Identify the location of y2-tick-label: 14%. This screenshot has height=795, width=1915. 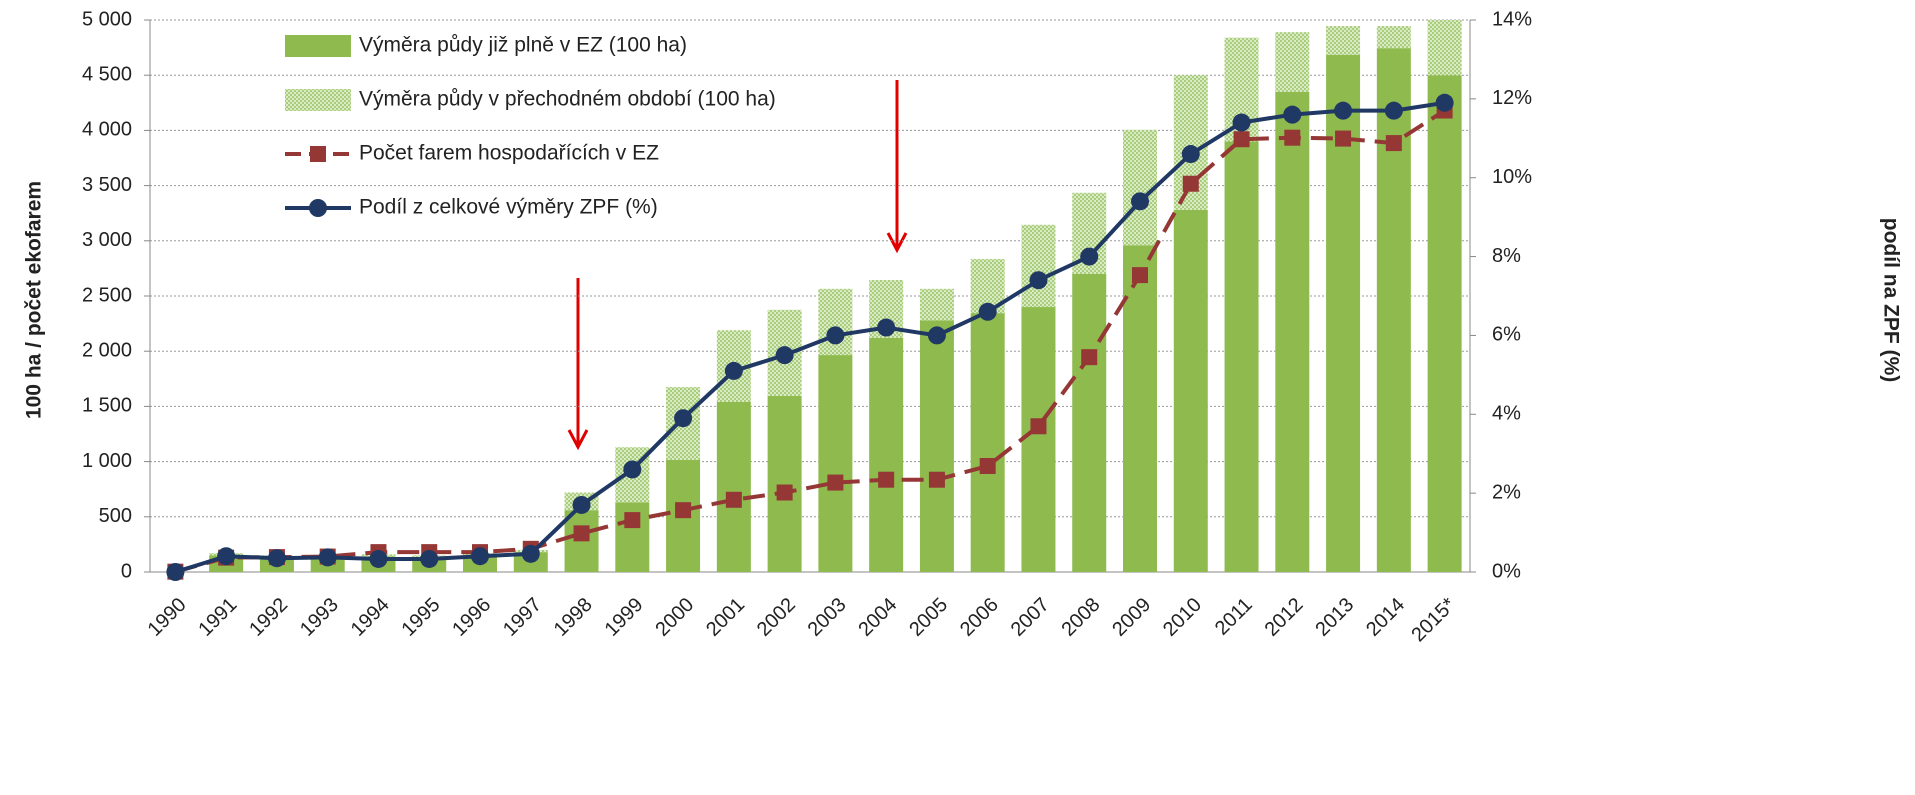
(1512, 19).